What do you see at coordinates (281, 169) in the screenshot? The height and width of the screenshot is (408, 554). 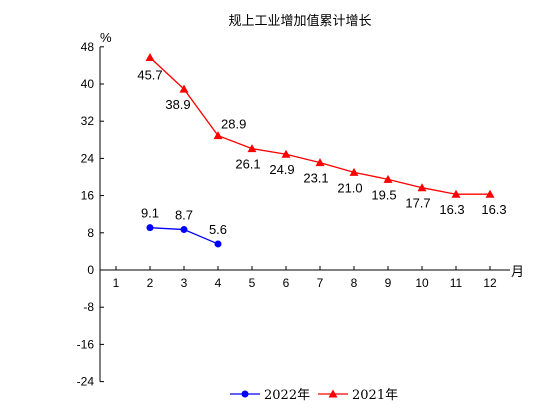 I see `data-label: 24.9` at bounding box center [281, 169].